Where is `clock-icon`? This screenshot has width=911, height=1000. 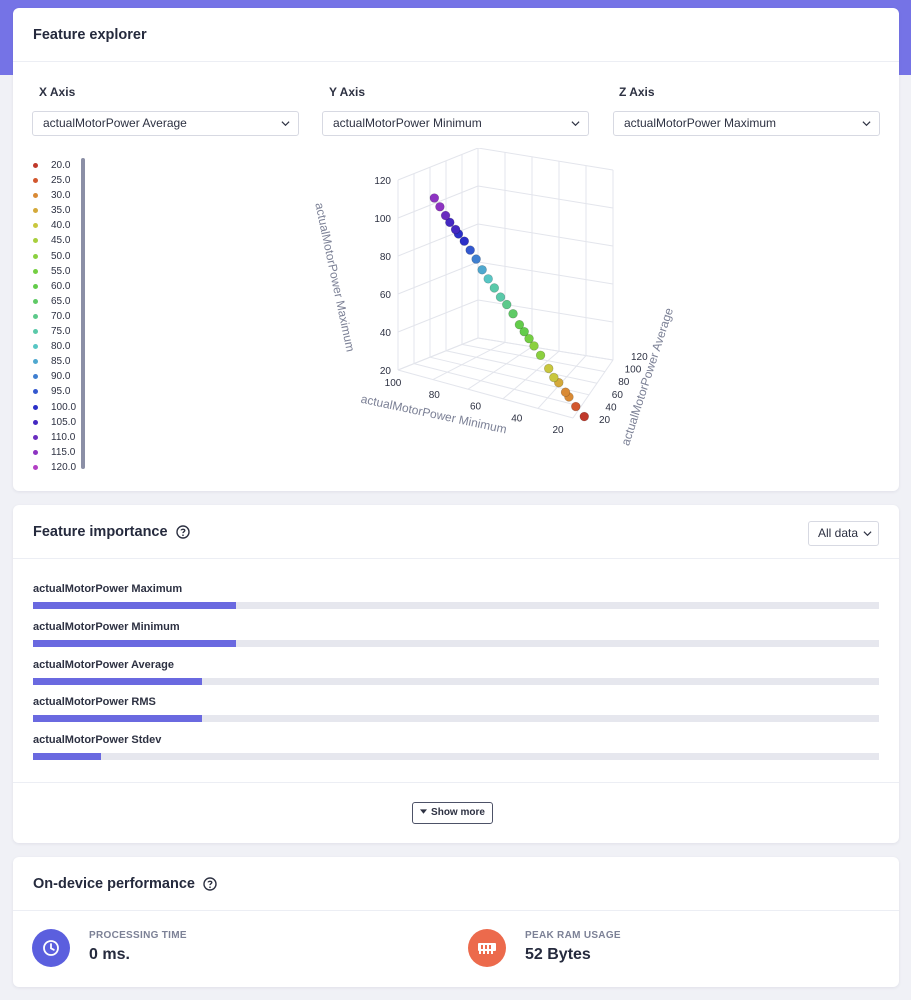 clock-icon is located at coordinates (51, 948).